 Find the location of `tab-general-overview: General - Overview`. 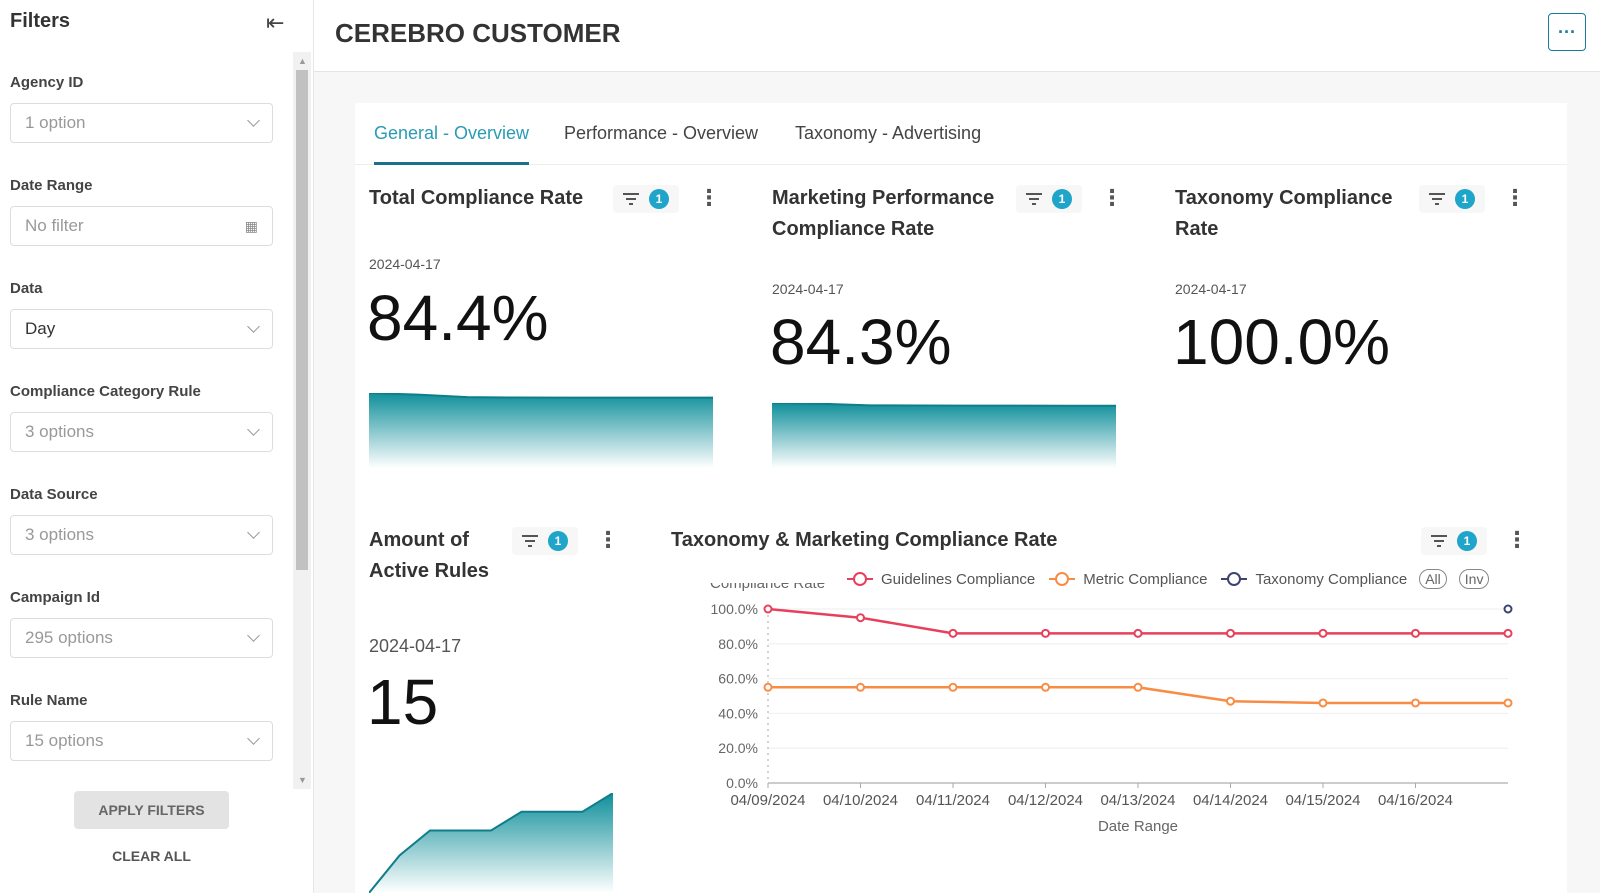

tab-general-overview: General - Overview is located at coordinates (452, 144).